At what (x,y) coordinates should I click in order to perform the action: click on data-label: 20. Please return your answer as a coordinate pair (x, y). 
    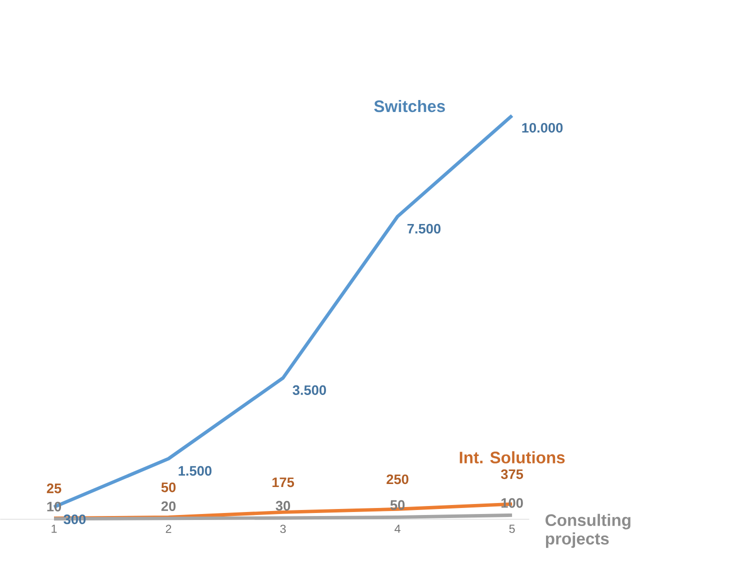
    Looking at the image, I should click on (168, 506).